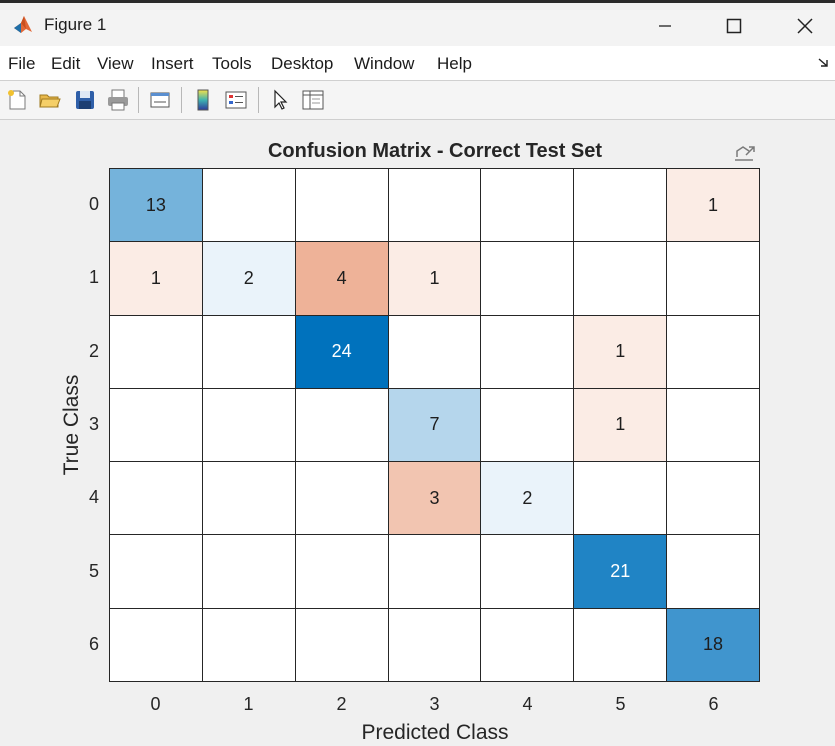  What do you see at coordinates (22, 63) in the screenshot?
I see `menu-file: File` at bounding box center [22, 63].